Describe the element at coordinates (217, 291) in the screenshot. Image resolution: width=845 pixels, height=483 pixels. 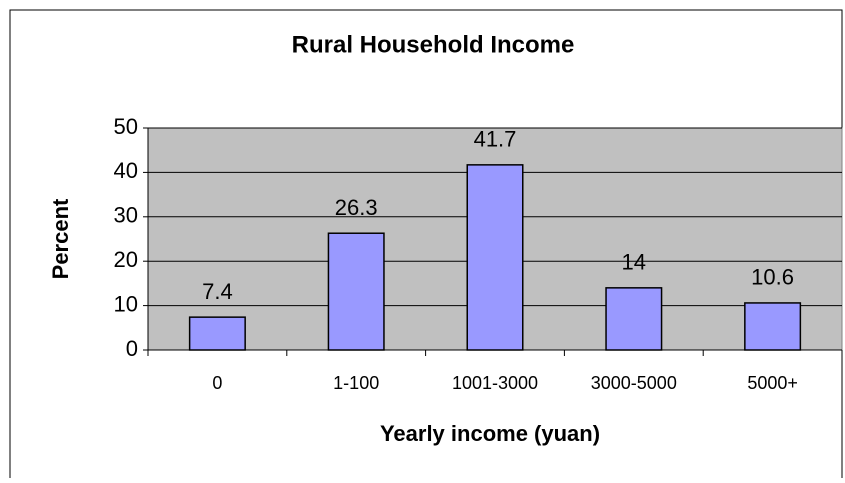
I see `data-label: 7.4` at that location.